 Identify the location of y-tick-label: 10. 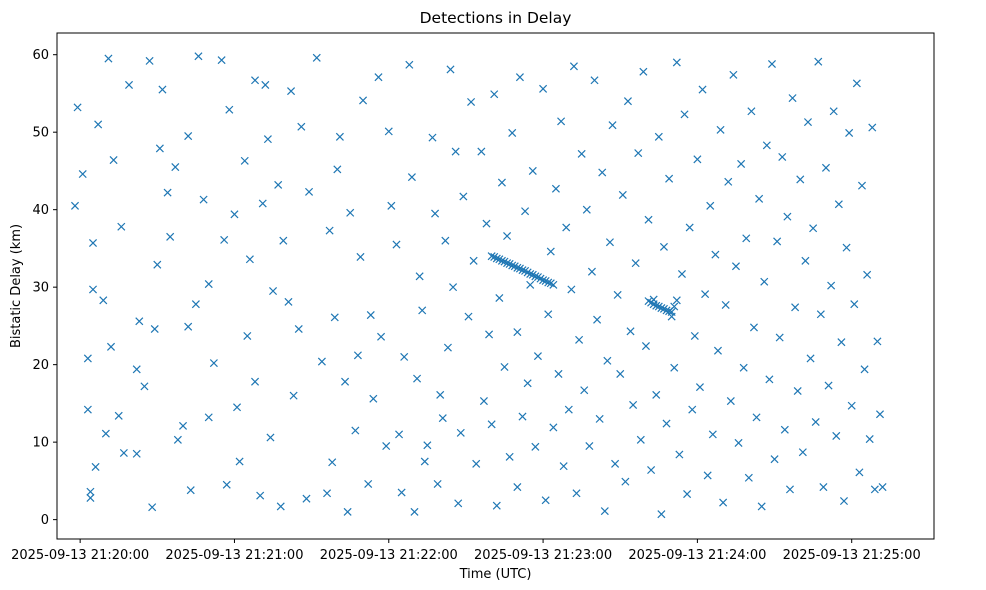
(40, 443).